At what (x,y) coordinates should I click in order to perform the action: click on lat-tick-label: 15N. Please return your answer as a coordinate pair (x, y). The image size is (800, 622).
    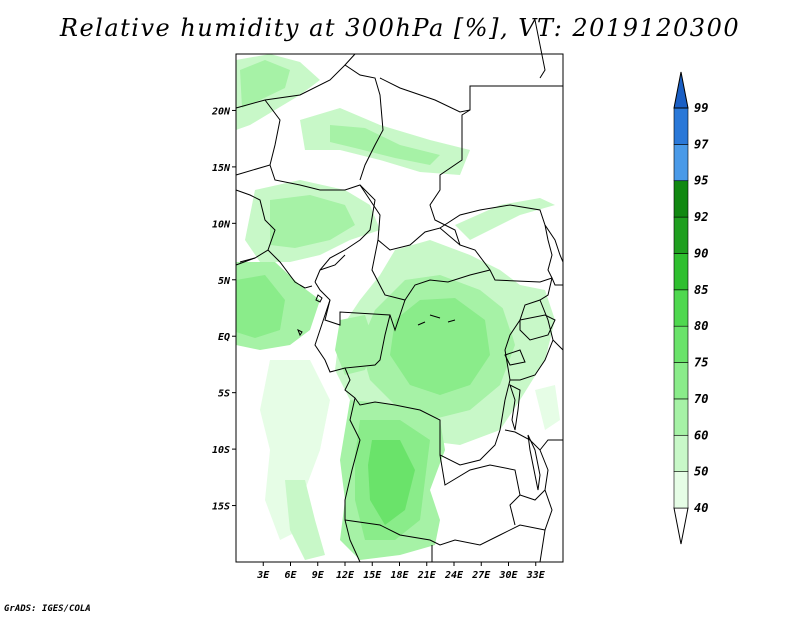
    Looking at the image, I should click on (221, 168).